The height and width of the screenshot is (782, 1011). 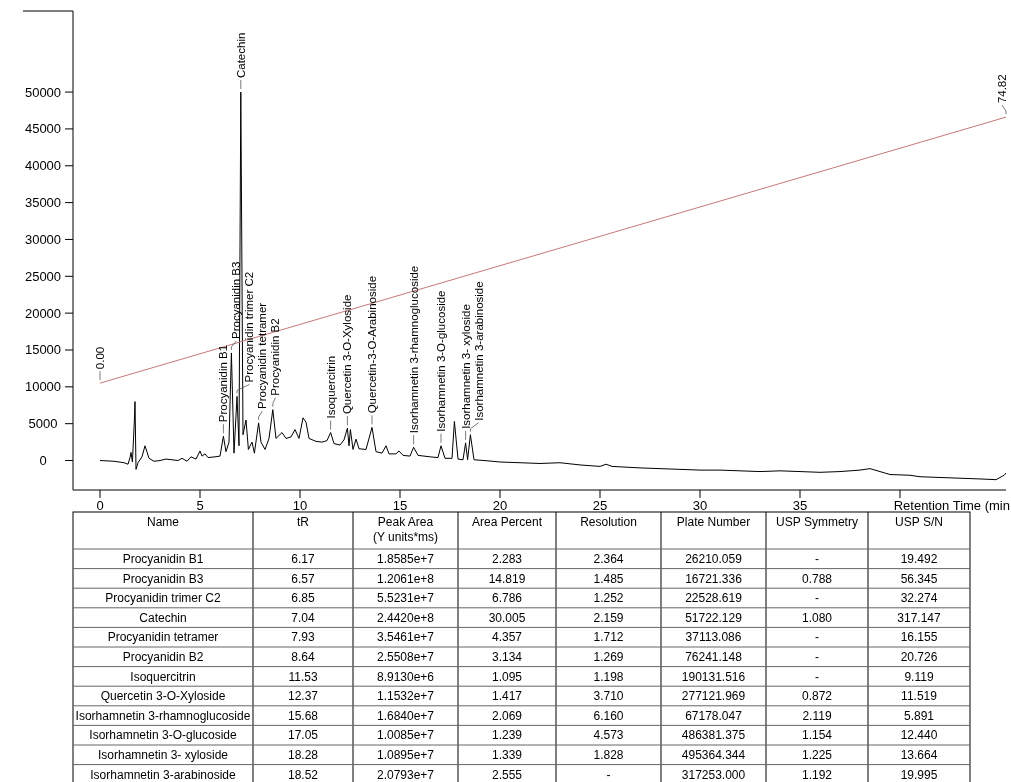 What do you see at coordinates (303, 617) in the screenshot?
I see `text: 7.04` at bounding box center [303, 617].